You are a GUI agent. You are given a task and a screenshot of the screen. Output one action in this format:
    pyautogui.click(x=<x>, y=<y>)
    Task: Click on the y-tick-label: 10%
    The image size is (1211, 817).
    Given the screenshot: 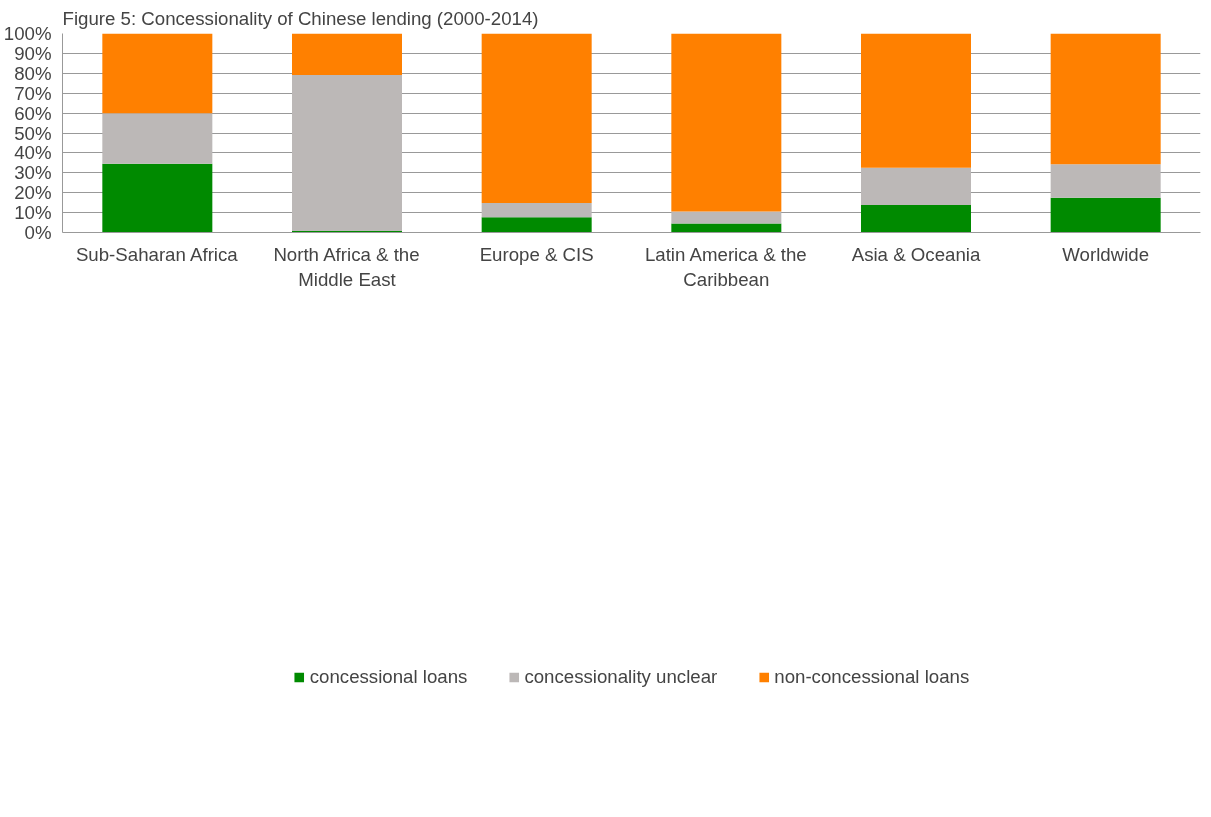 What is the action you would take?
    pyautogui.click(x=33, y=213)
    